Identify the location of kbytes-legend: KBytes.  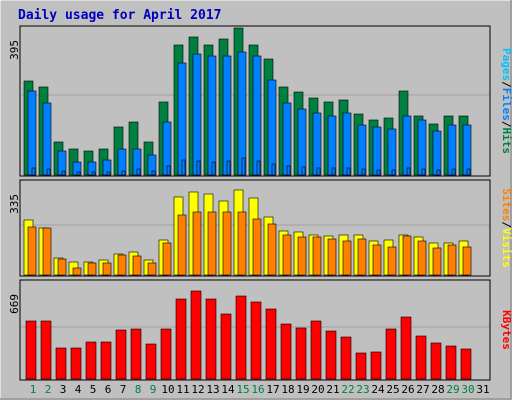
(506, 330).